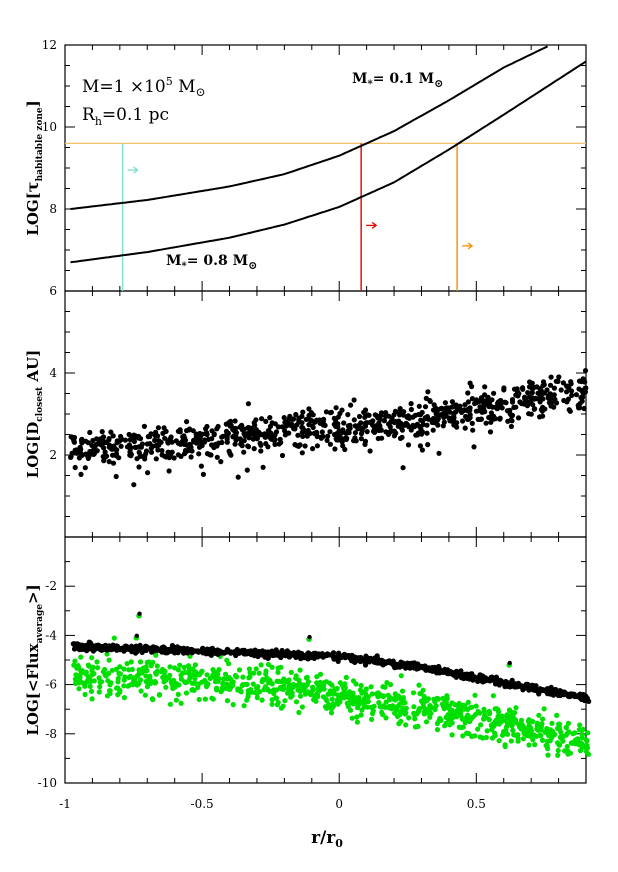 The width and height of the screenshot is (618, 872). Describe the element at coordinates (136, 170) in the screenshot. I see `right-arrow-head` at that location.